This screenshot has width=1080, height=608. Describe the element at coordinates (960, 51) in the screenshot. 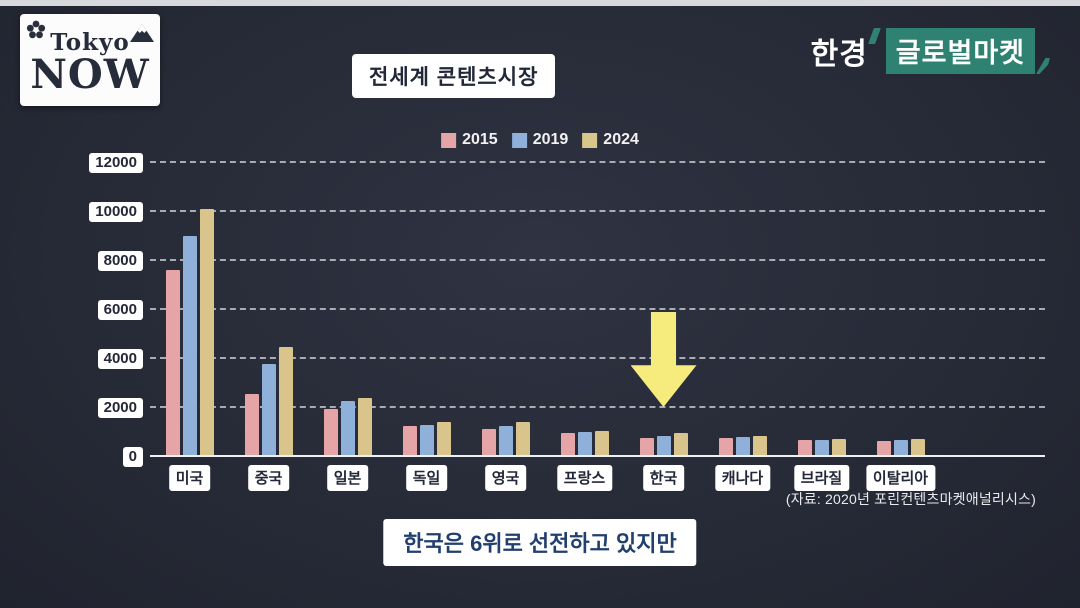

I see `globalmarket-badge: 글로벌마켓` at that location.